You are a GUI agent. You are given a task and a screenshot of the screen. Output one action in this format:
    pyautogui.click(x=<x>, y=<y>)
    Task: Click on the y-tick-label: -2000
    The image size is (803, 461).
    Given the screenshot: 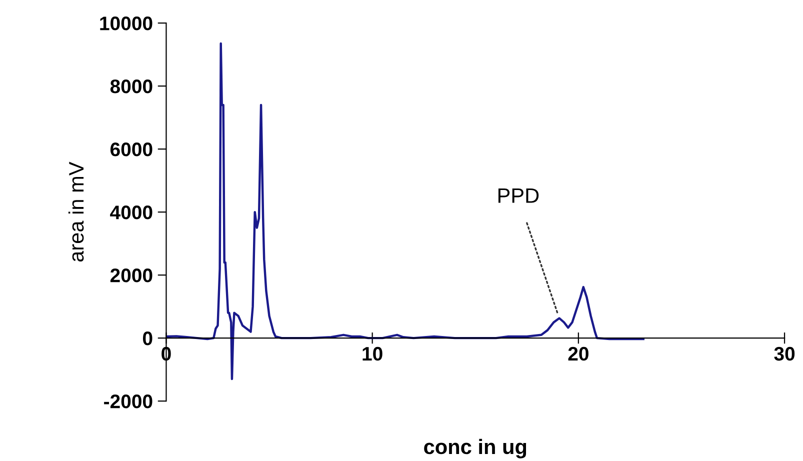 What is the action you would take?
    pyautogui.click(x=128, y=401)
    